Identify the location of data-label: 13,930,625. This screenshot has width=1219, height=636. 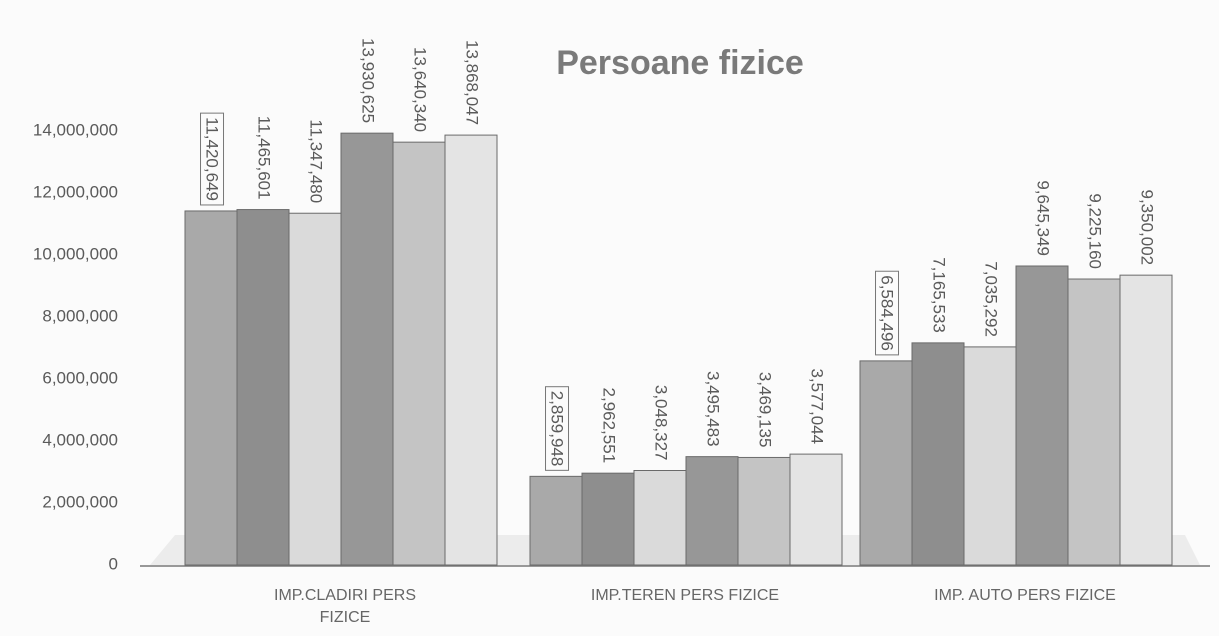
(368, 80).